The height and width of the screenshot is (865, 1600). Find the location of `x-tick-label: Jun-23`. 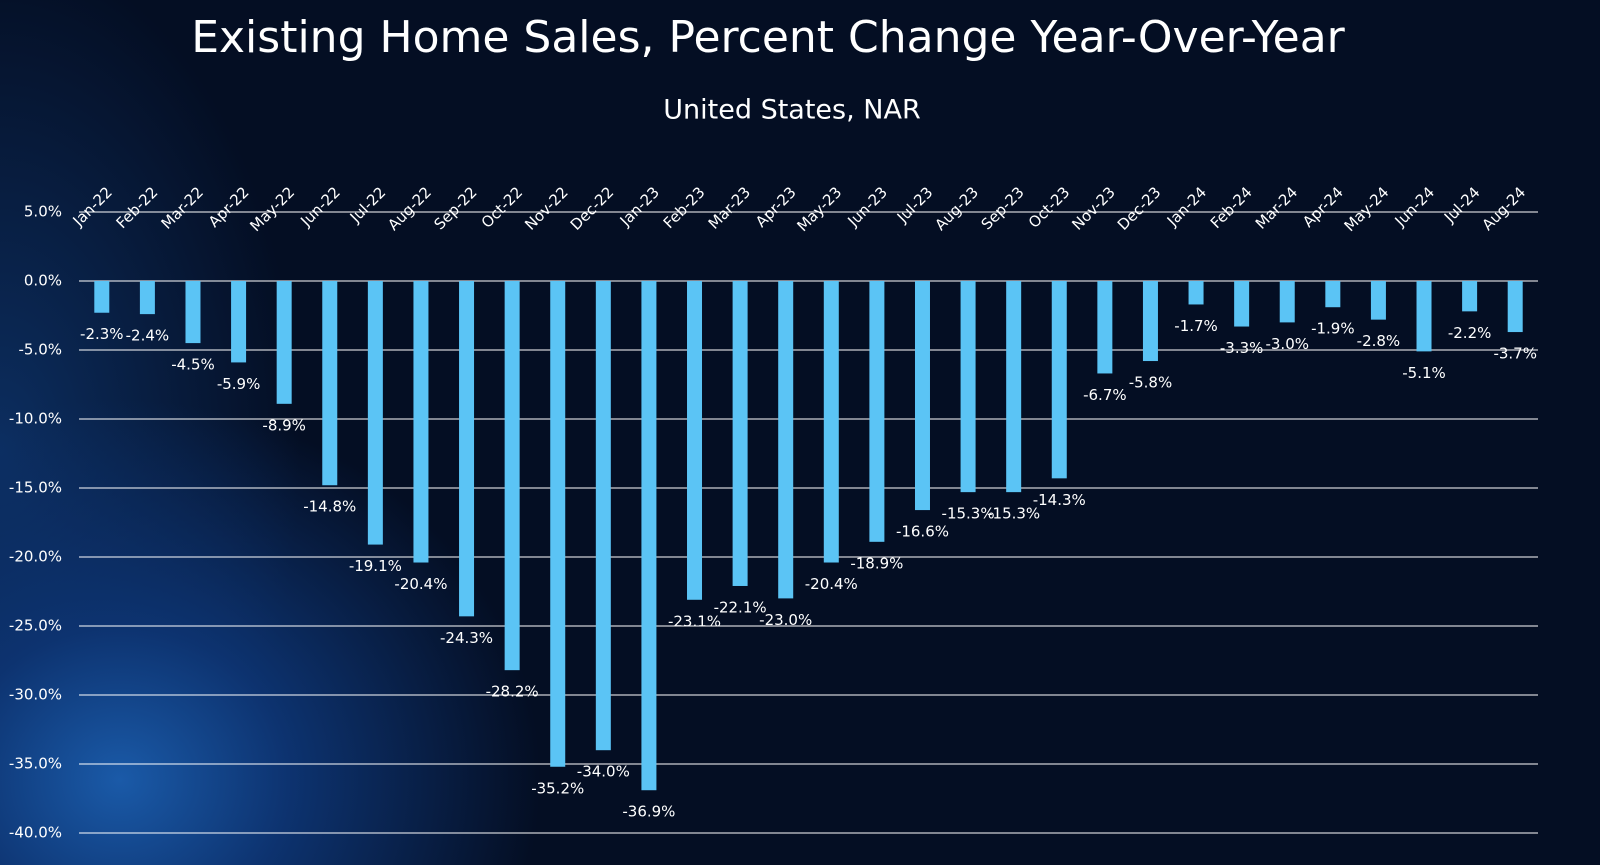

x-tick-label: Jun-23 is located at coordinates (867, 206).